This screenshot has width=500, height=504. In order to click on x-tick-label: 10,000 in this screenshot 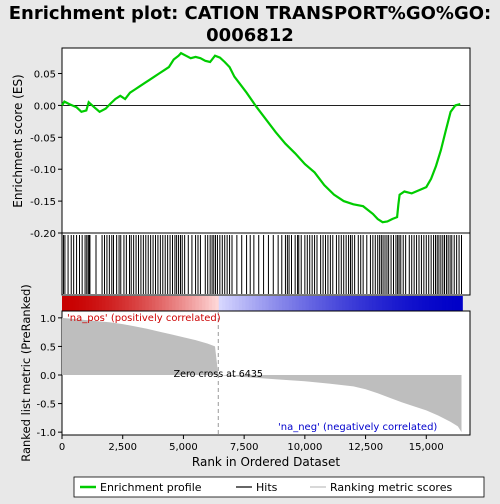, I will do `click(304, 447)`.